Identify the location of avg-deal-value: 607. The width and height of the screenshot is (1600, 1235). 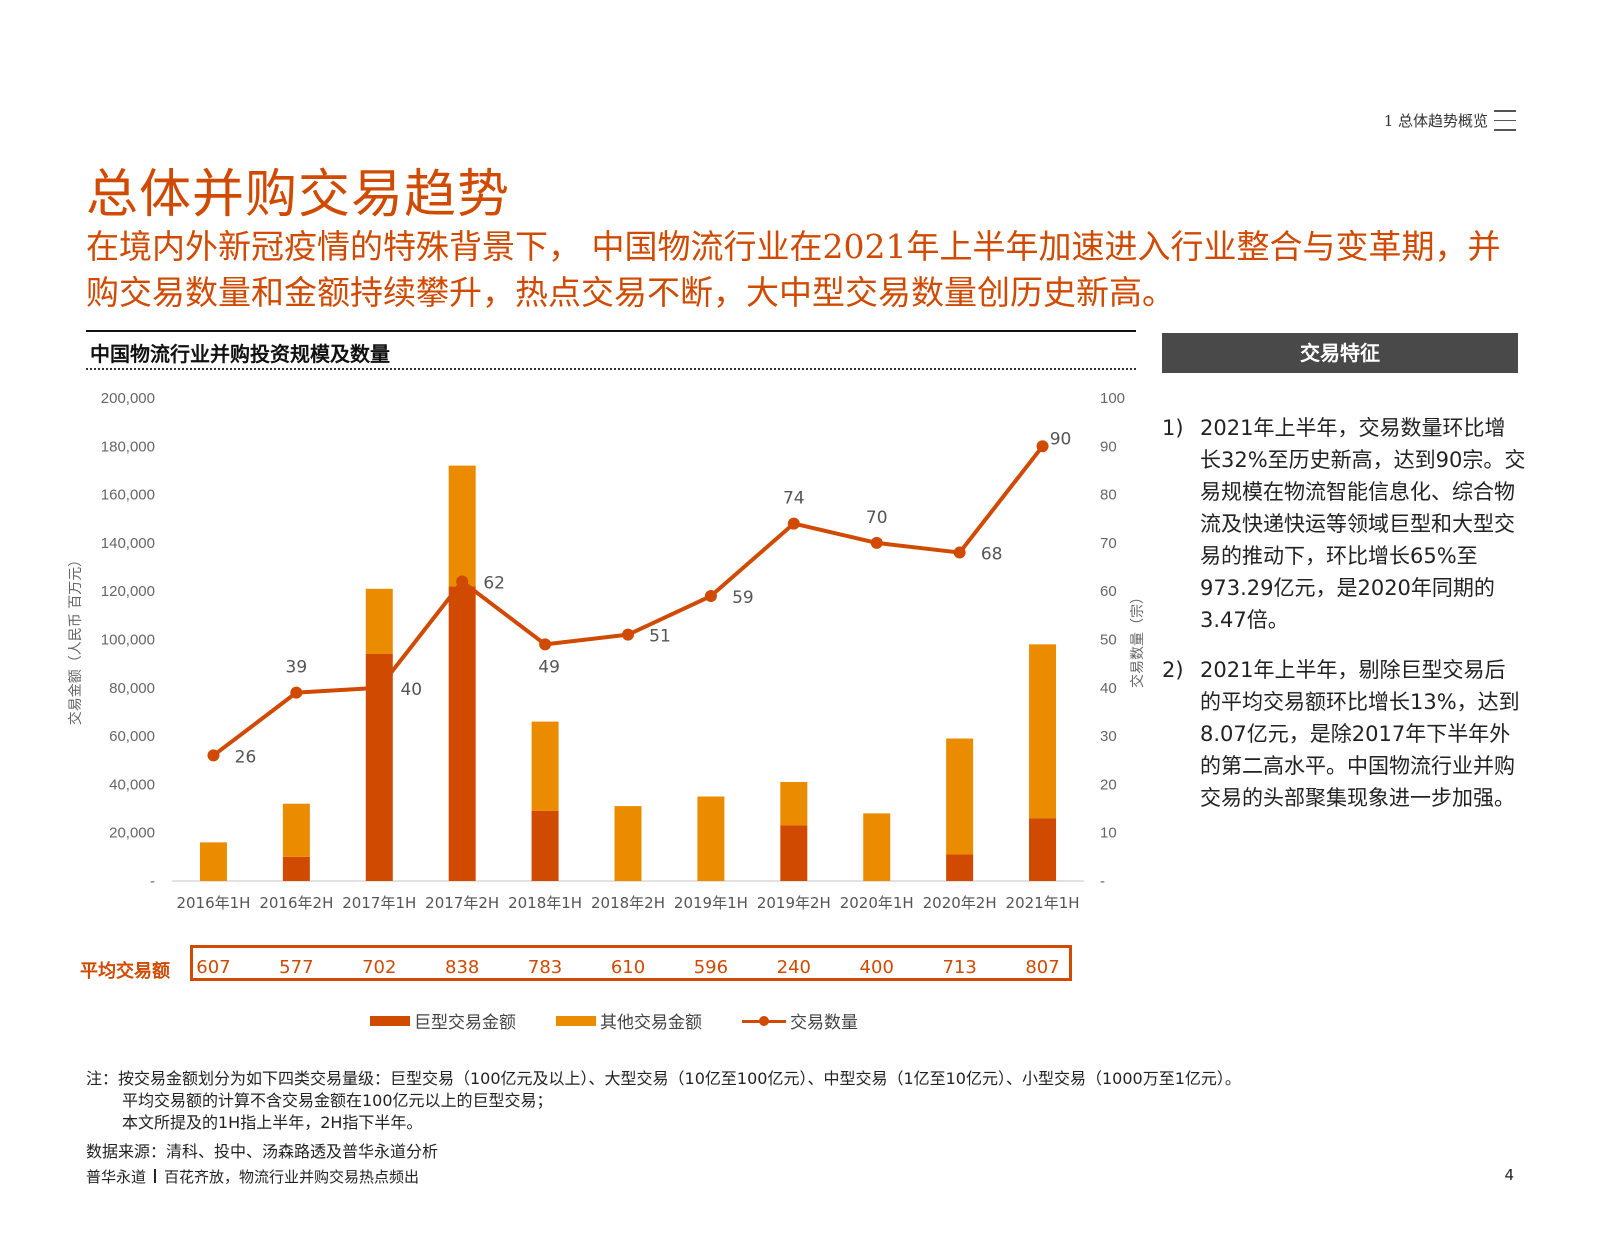
(213, 967).